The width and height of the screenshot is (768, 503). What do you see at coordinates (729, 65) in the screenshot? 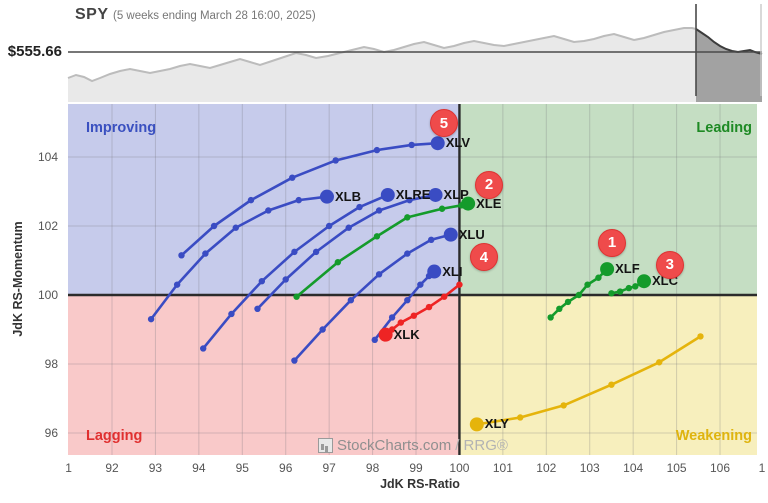
I see `spy-area-highlight` at bounding box center [729, 65].